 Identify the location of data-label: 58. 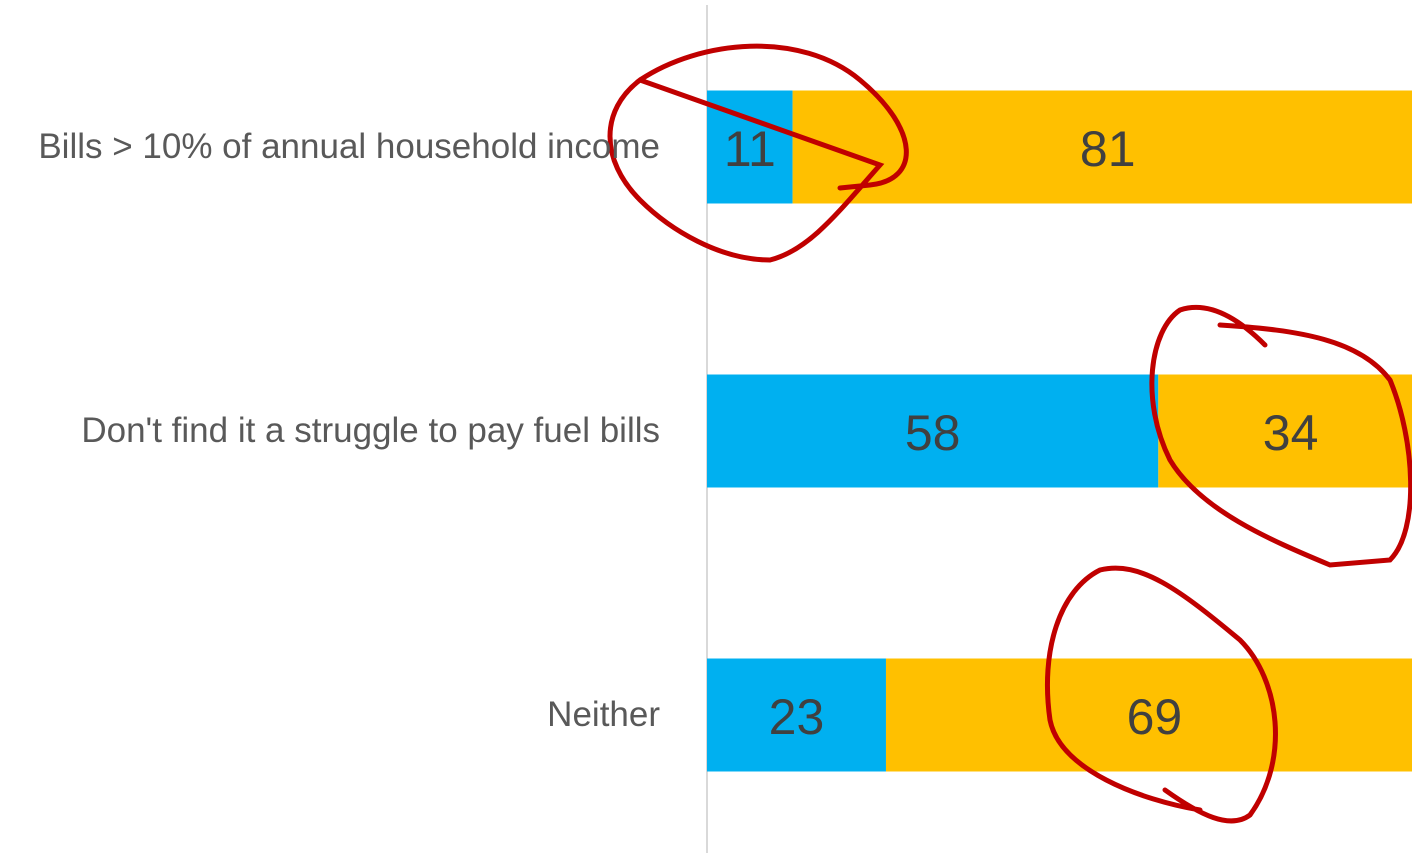
(933, 433).